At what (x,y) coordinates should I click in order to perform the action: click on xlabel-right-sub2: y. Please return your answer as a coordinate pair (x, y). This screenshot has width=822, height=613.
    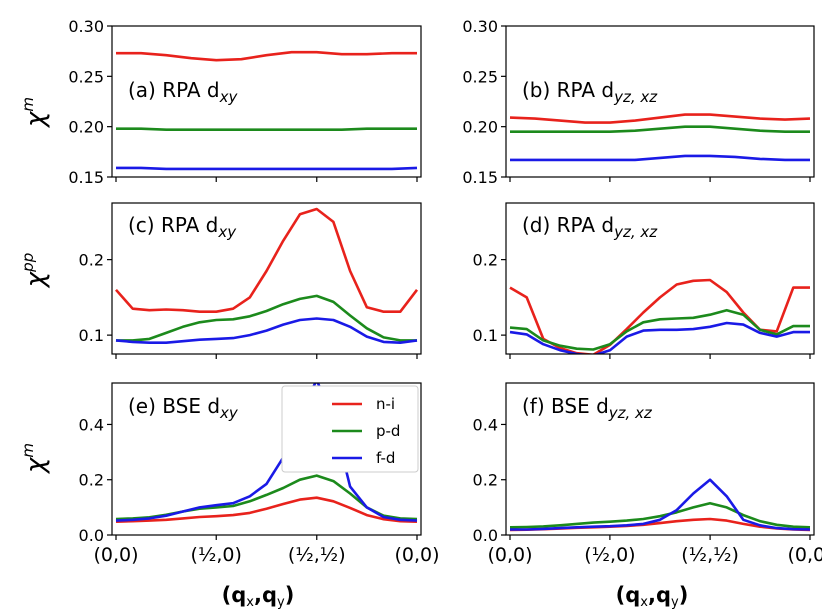
    Looking at the image, I should click on (675, 602).